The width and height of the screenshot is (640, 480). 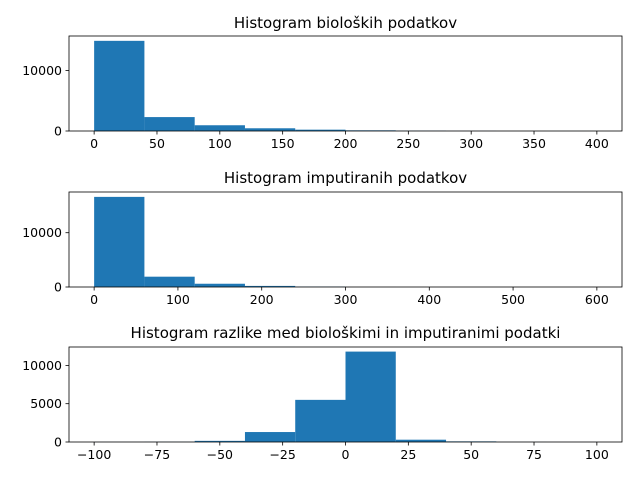 I want to click on x-tick-label: −75, so click(x=157, y=454).